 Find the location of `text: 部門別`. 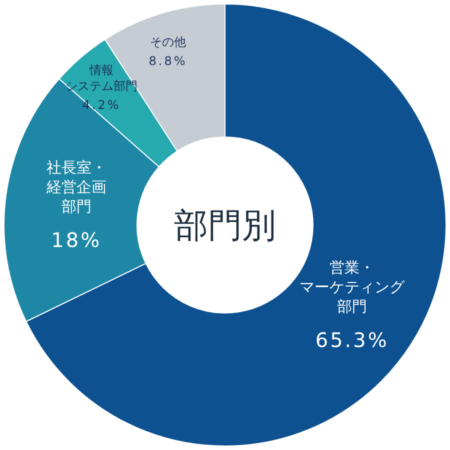

text: 部門別 is located at coordinates (225, 226).